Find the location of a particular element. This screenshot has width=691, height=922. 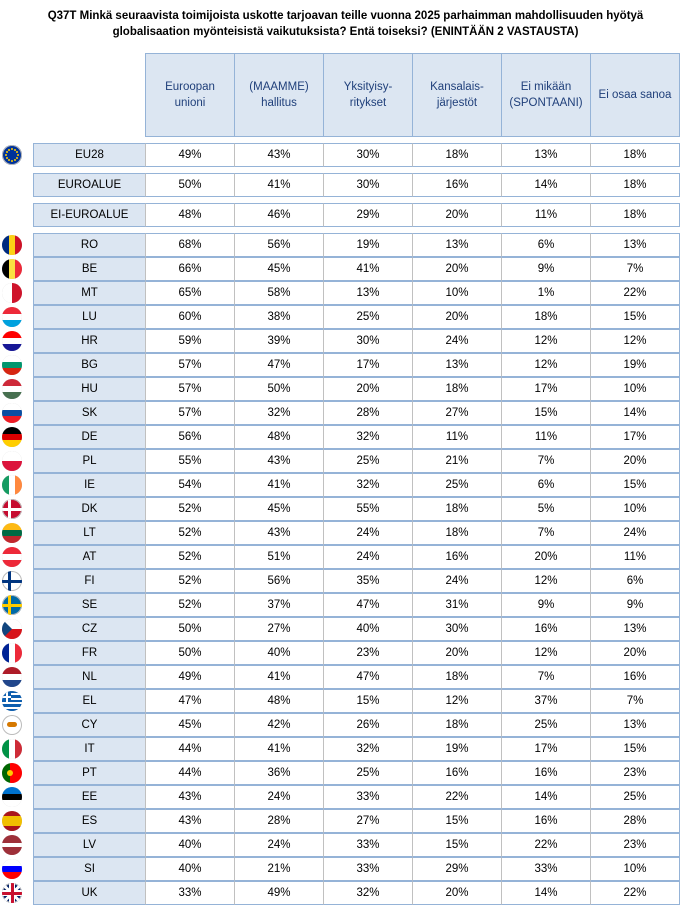

lv-flag-icon is located at coordinates (12, 845).